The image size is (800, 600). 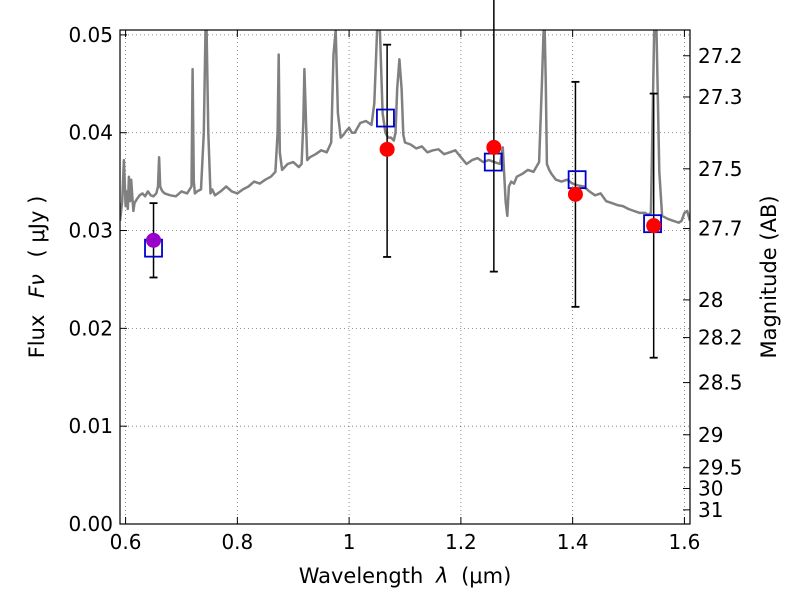 I want to click on mag-tick-label-3: 27.7, so click(x=720, y=229).